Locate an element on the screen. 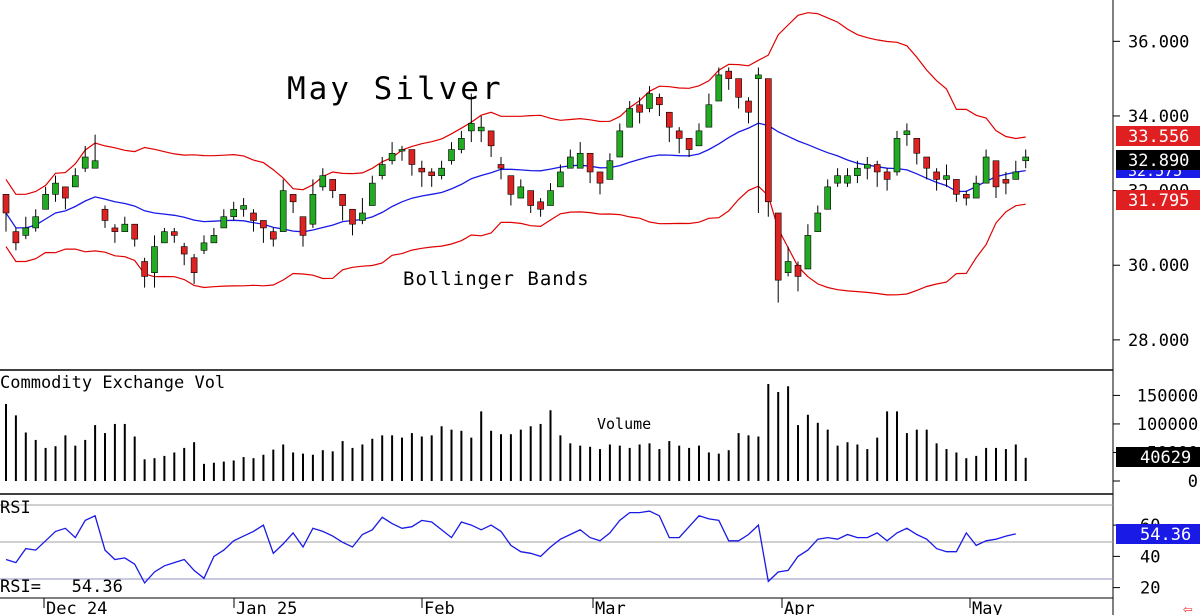 This screenshot has height=615, width=1200. last-price-badge-bg is located at coordinates (1158, 160).